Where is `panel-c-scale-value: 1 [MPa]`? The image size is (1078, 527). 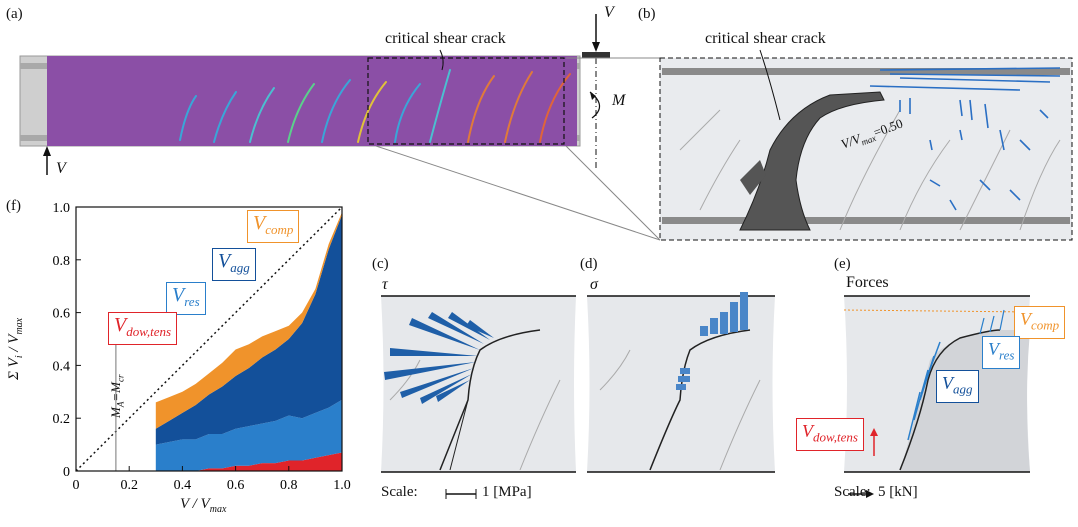 panel-c-scale-value: 1 [MPa] is located at coordinates (507, 492).